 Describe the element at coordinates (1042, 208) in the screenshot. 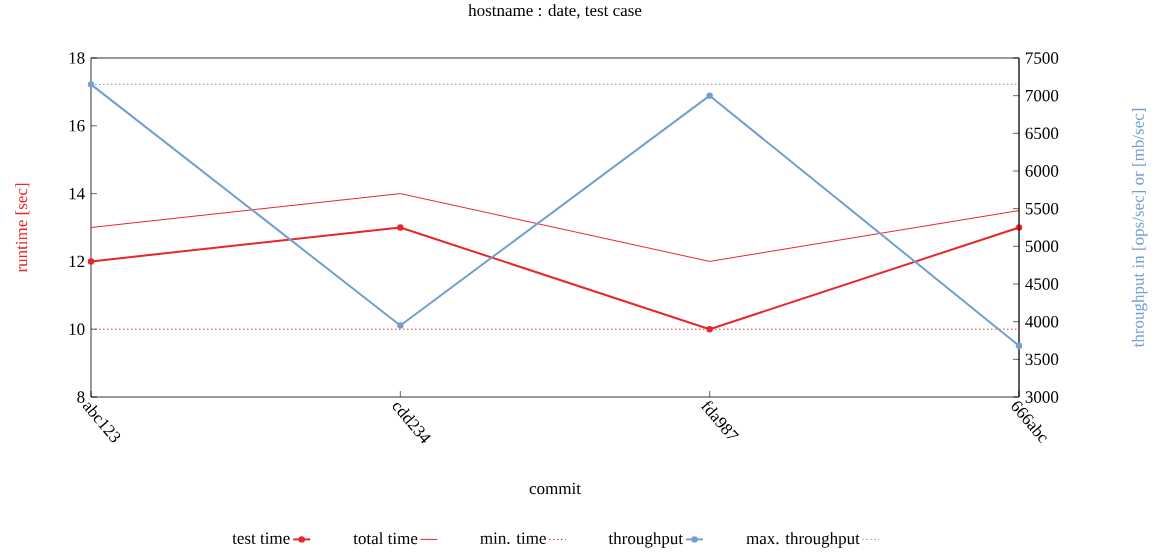

I see `y2-tick-label: 5500` at that location.